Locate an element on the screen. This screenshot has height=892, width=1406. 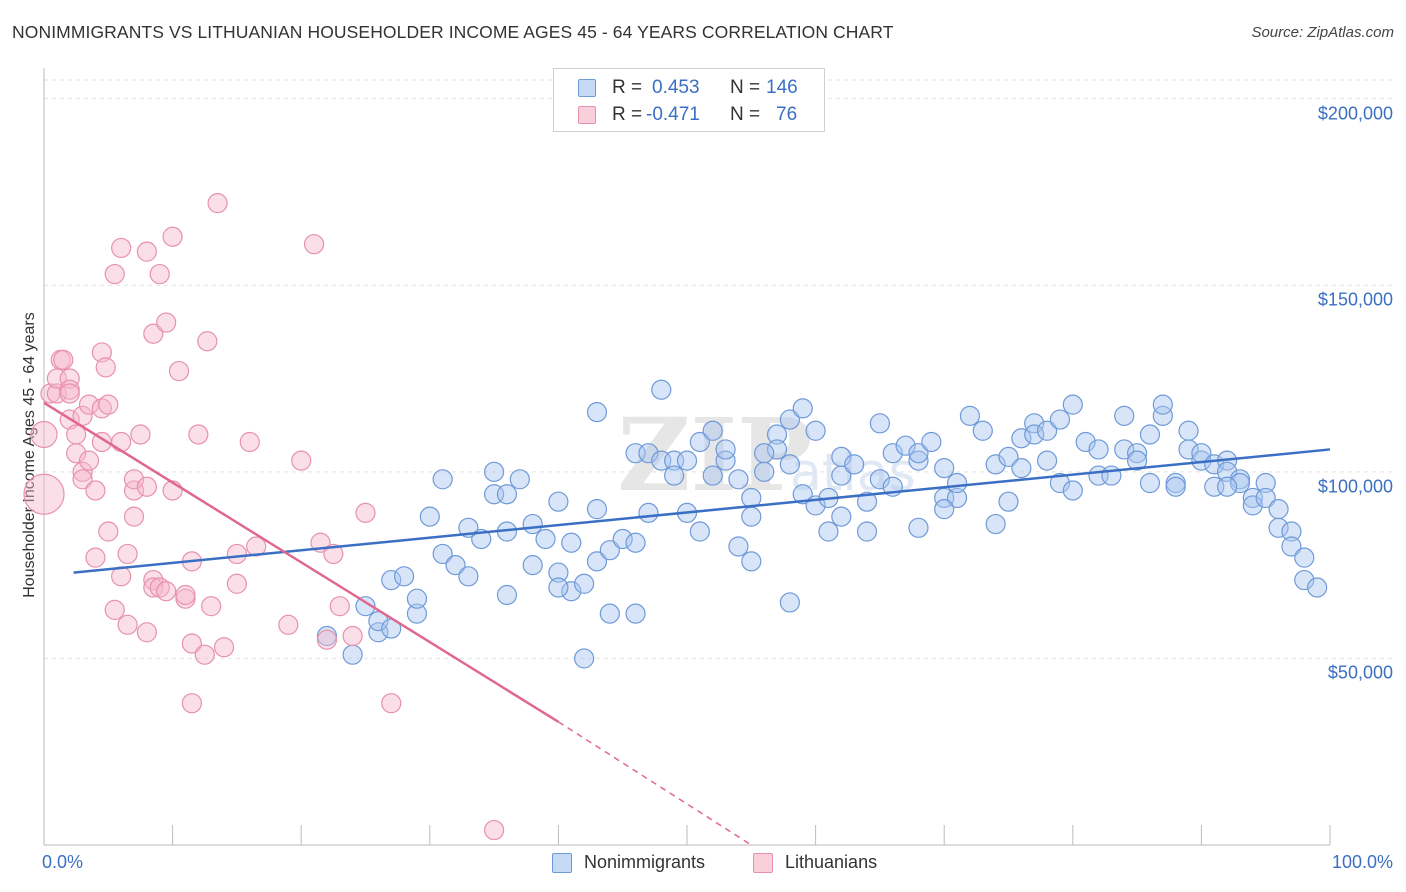
x-tick-label-max: 100.0% is located at coordinates (1362, 862).